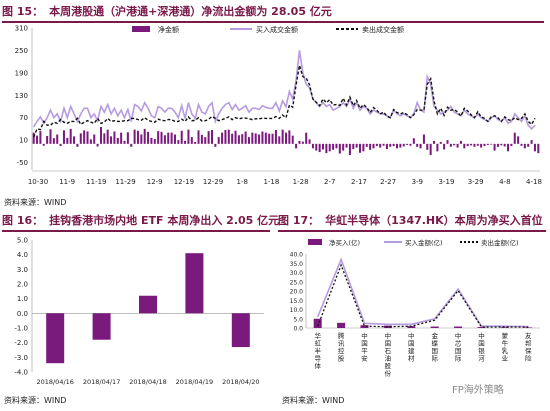 This screenshot has width=550, height=411. What do you see at coordinates (500, 242) in the screenshot?
I see `fig17-legend-label: 卖出金额(亿)` at bounding box center [500, 242].